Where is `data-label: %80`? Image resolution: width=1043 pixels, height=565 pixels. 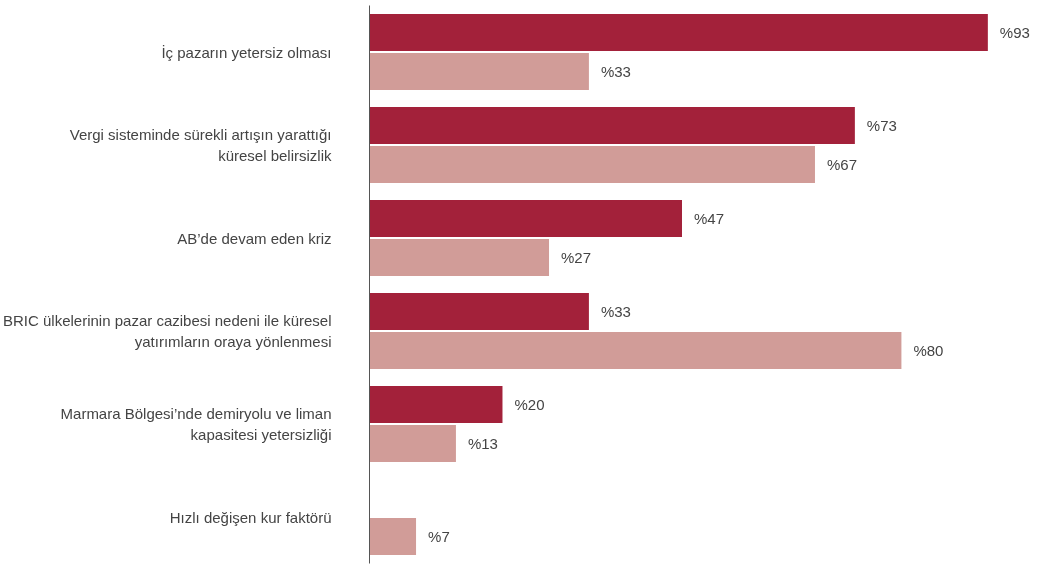 data-label: %80 is located at coordinates (928, 351).